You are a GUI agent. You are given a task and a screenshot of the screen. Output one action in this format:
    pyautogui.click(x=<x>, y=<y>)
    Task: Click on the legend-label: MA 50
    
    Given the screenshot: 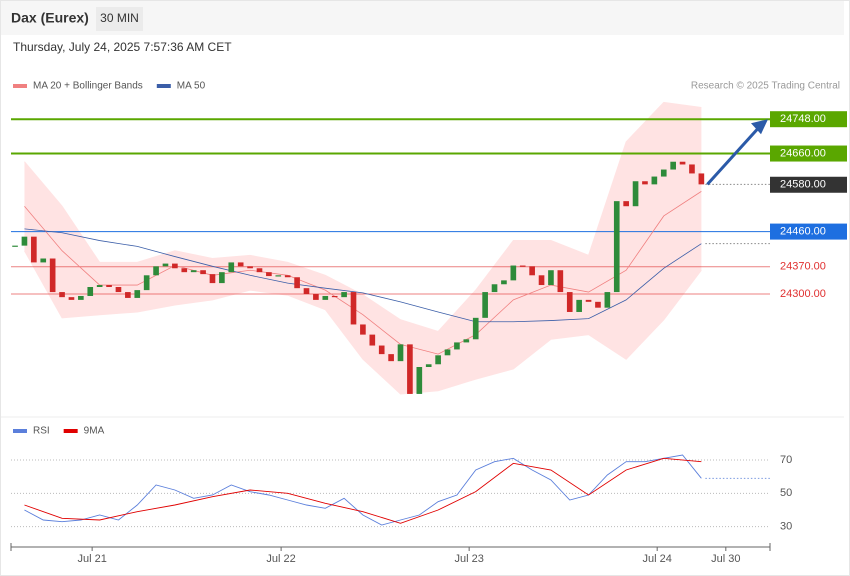 What is the action you would take?
    pyautogui.click(x=191, y=86)
    